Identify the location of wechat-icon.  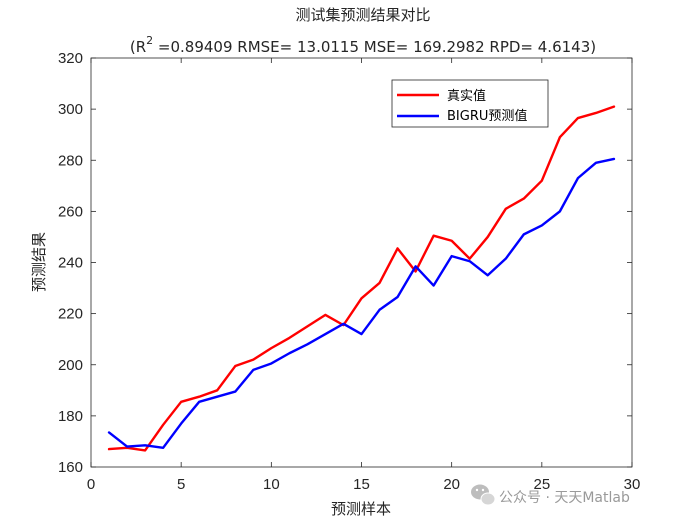
(483, 495).